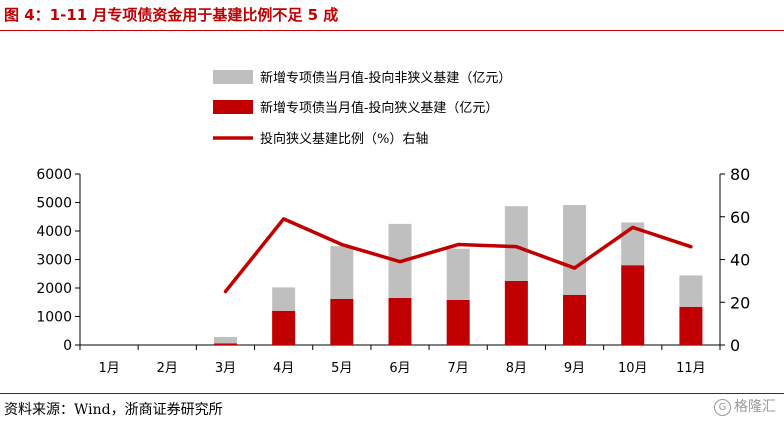  Describe the element at coordinates (722, 407) in the screenshot. I see `watermark-logo-icon: G` at that location.